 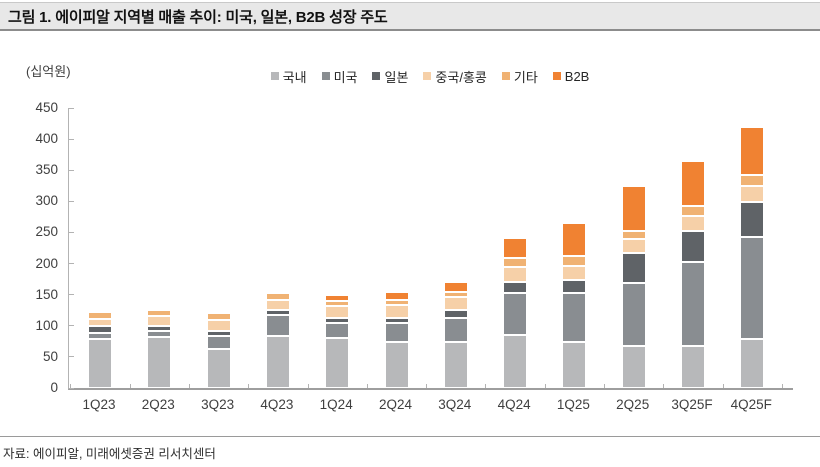 What do you see at coordinates (277, 404) in the screenshot?
I see `x-axis-tick-label: 4Q23` at bounding box center [277, 404].